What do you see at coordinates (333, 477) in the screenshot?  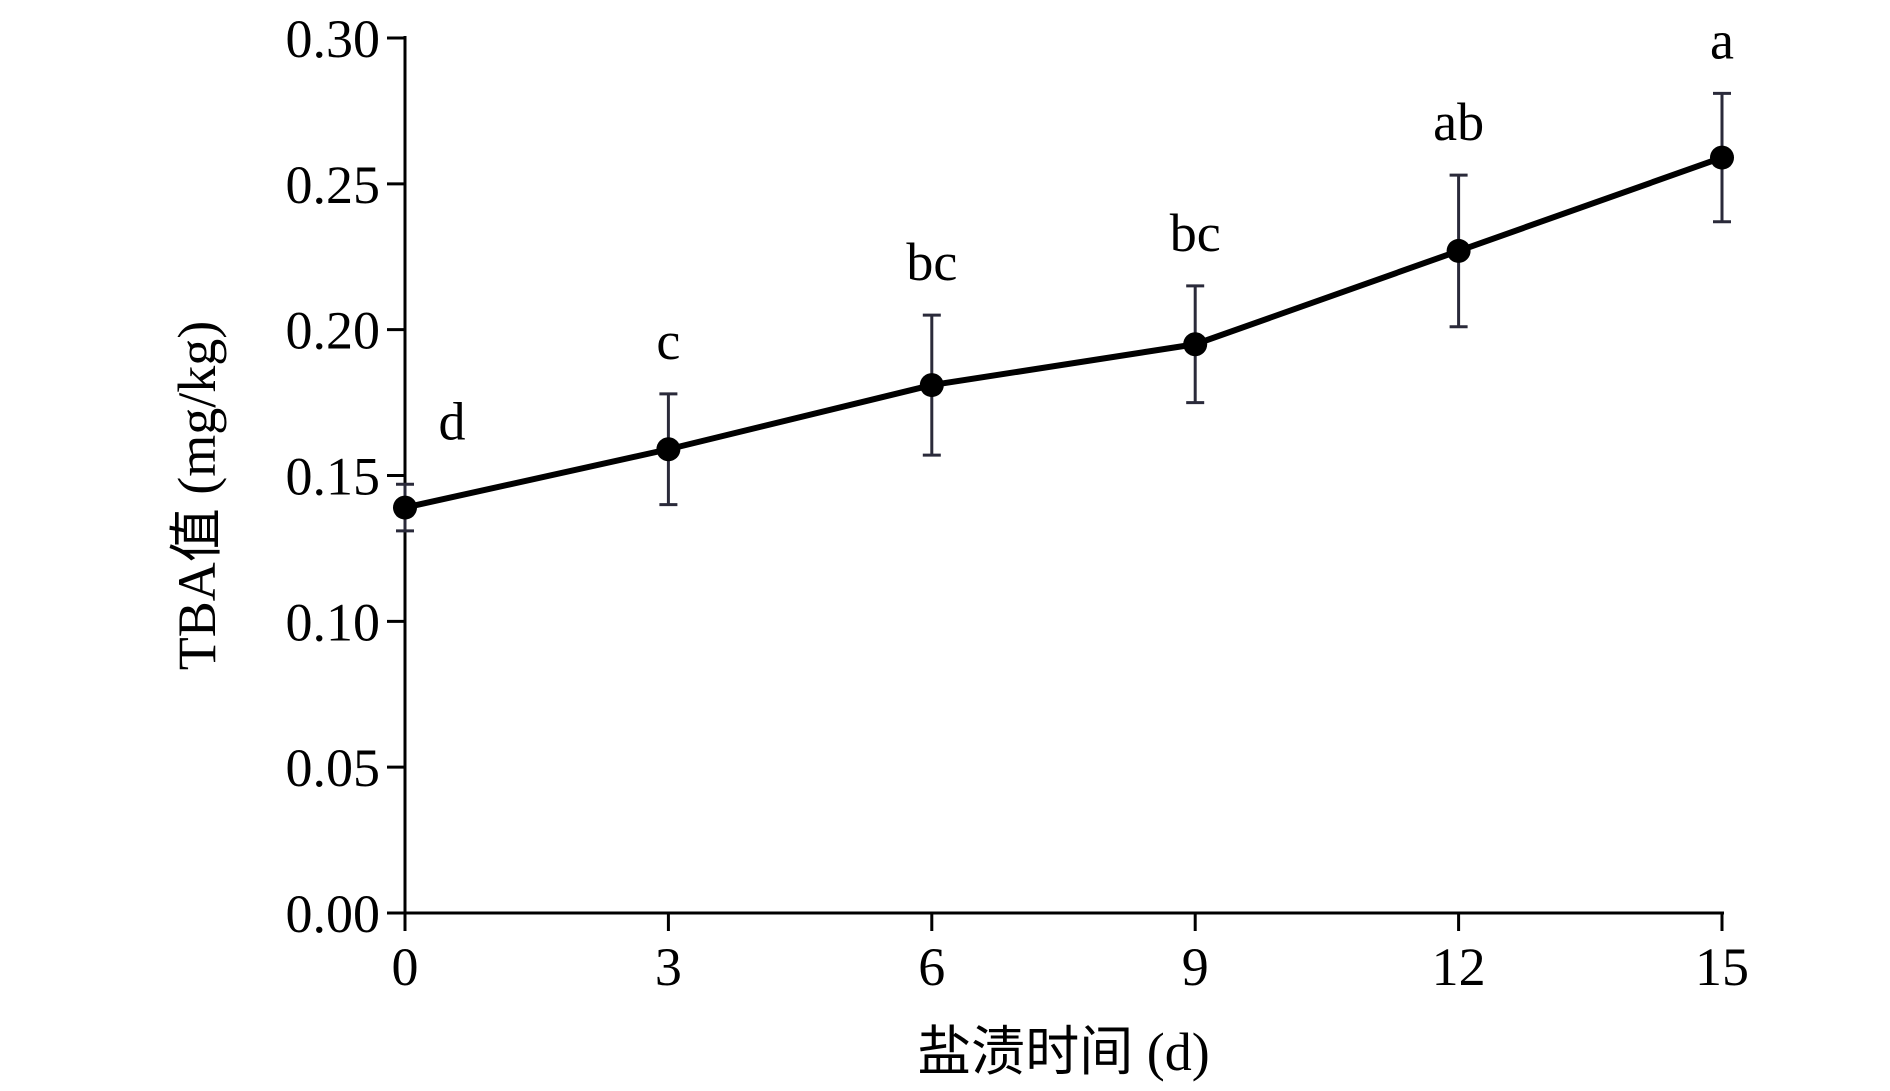 I see `y-tick-label: 0.15` at bounding box center [333, 477].